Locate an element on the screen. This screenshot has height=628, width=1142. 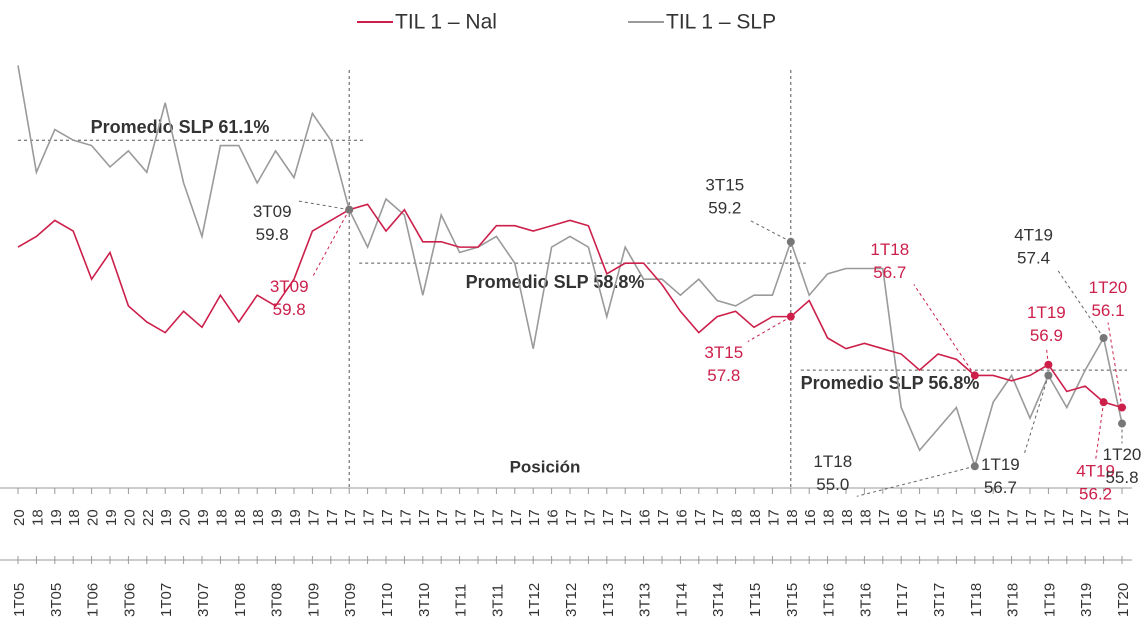
x-tick-label: 3T17 is located at coordinates (939, 600).